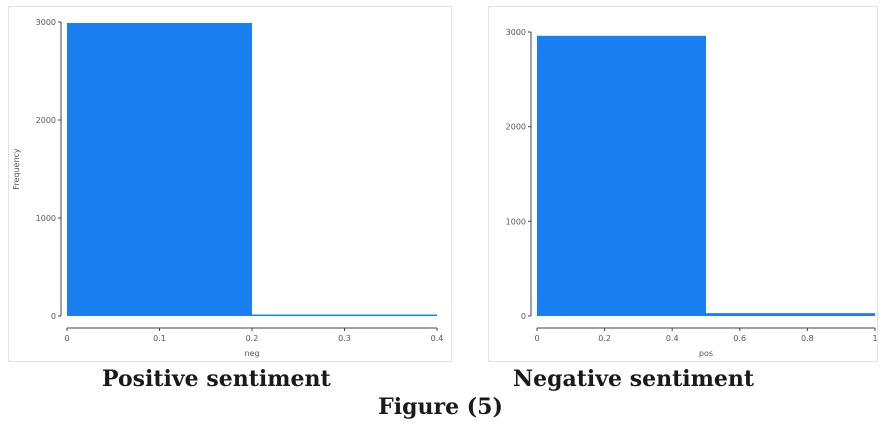  I want to click on y-axis-label: Frequency, so click(16, 169).